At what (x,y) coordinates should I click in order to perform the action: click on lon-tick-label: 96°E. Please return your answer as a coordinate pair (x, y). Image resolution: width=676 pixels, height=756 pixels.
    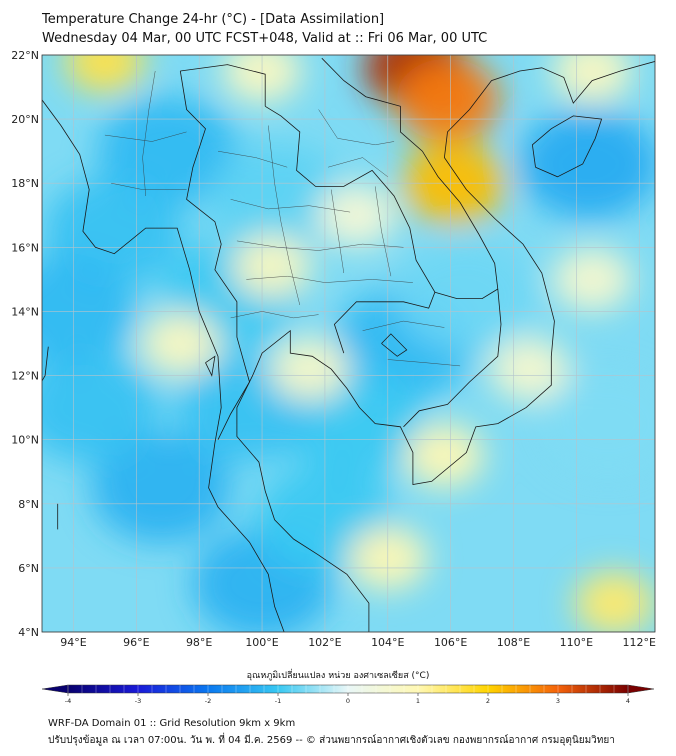
    Looking at the image, I should click on (136, 642).